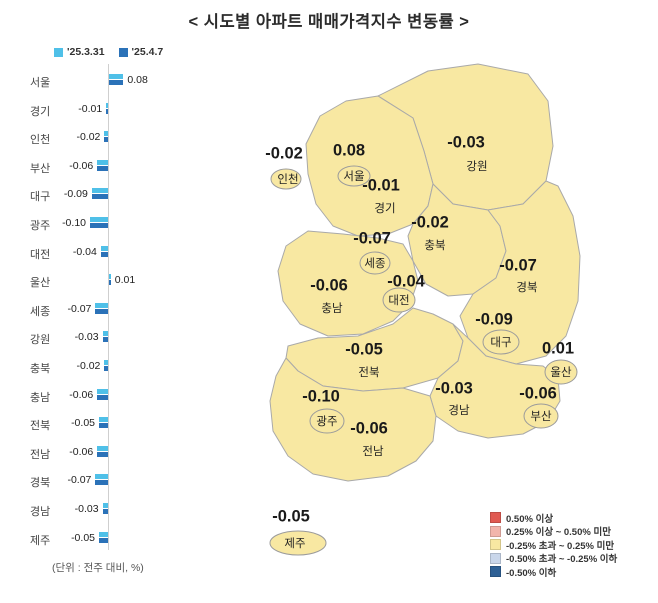  I want to click on map-value-gyeongbuk: -0.07, so click(518, 265).